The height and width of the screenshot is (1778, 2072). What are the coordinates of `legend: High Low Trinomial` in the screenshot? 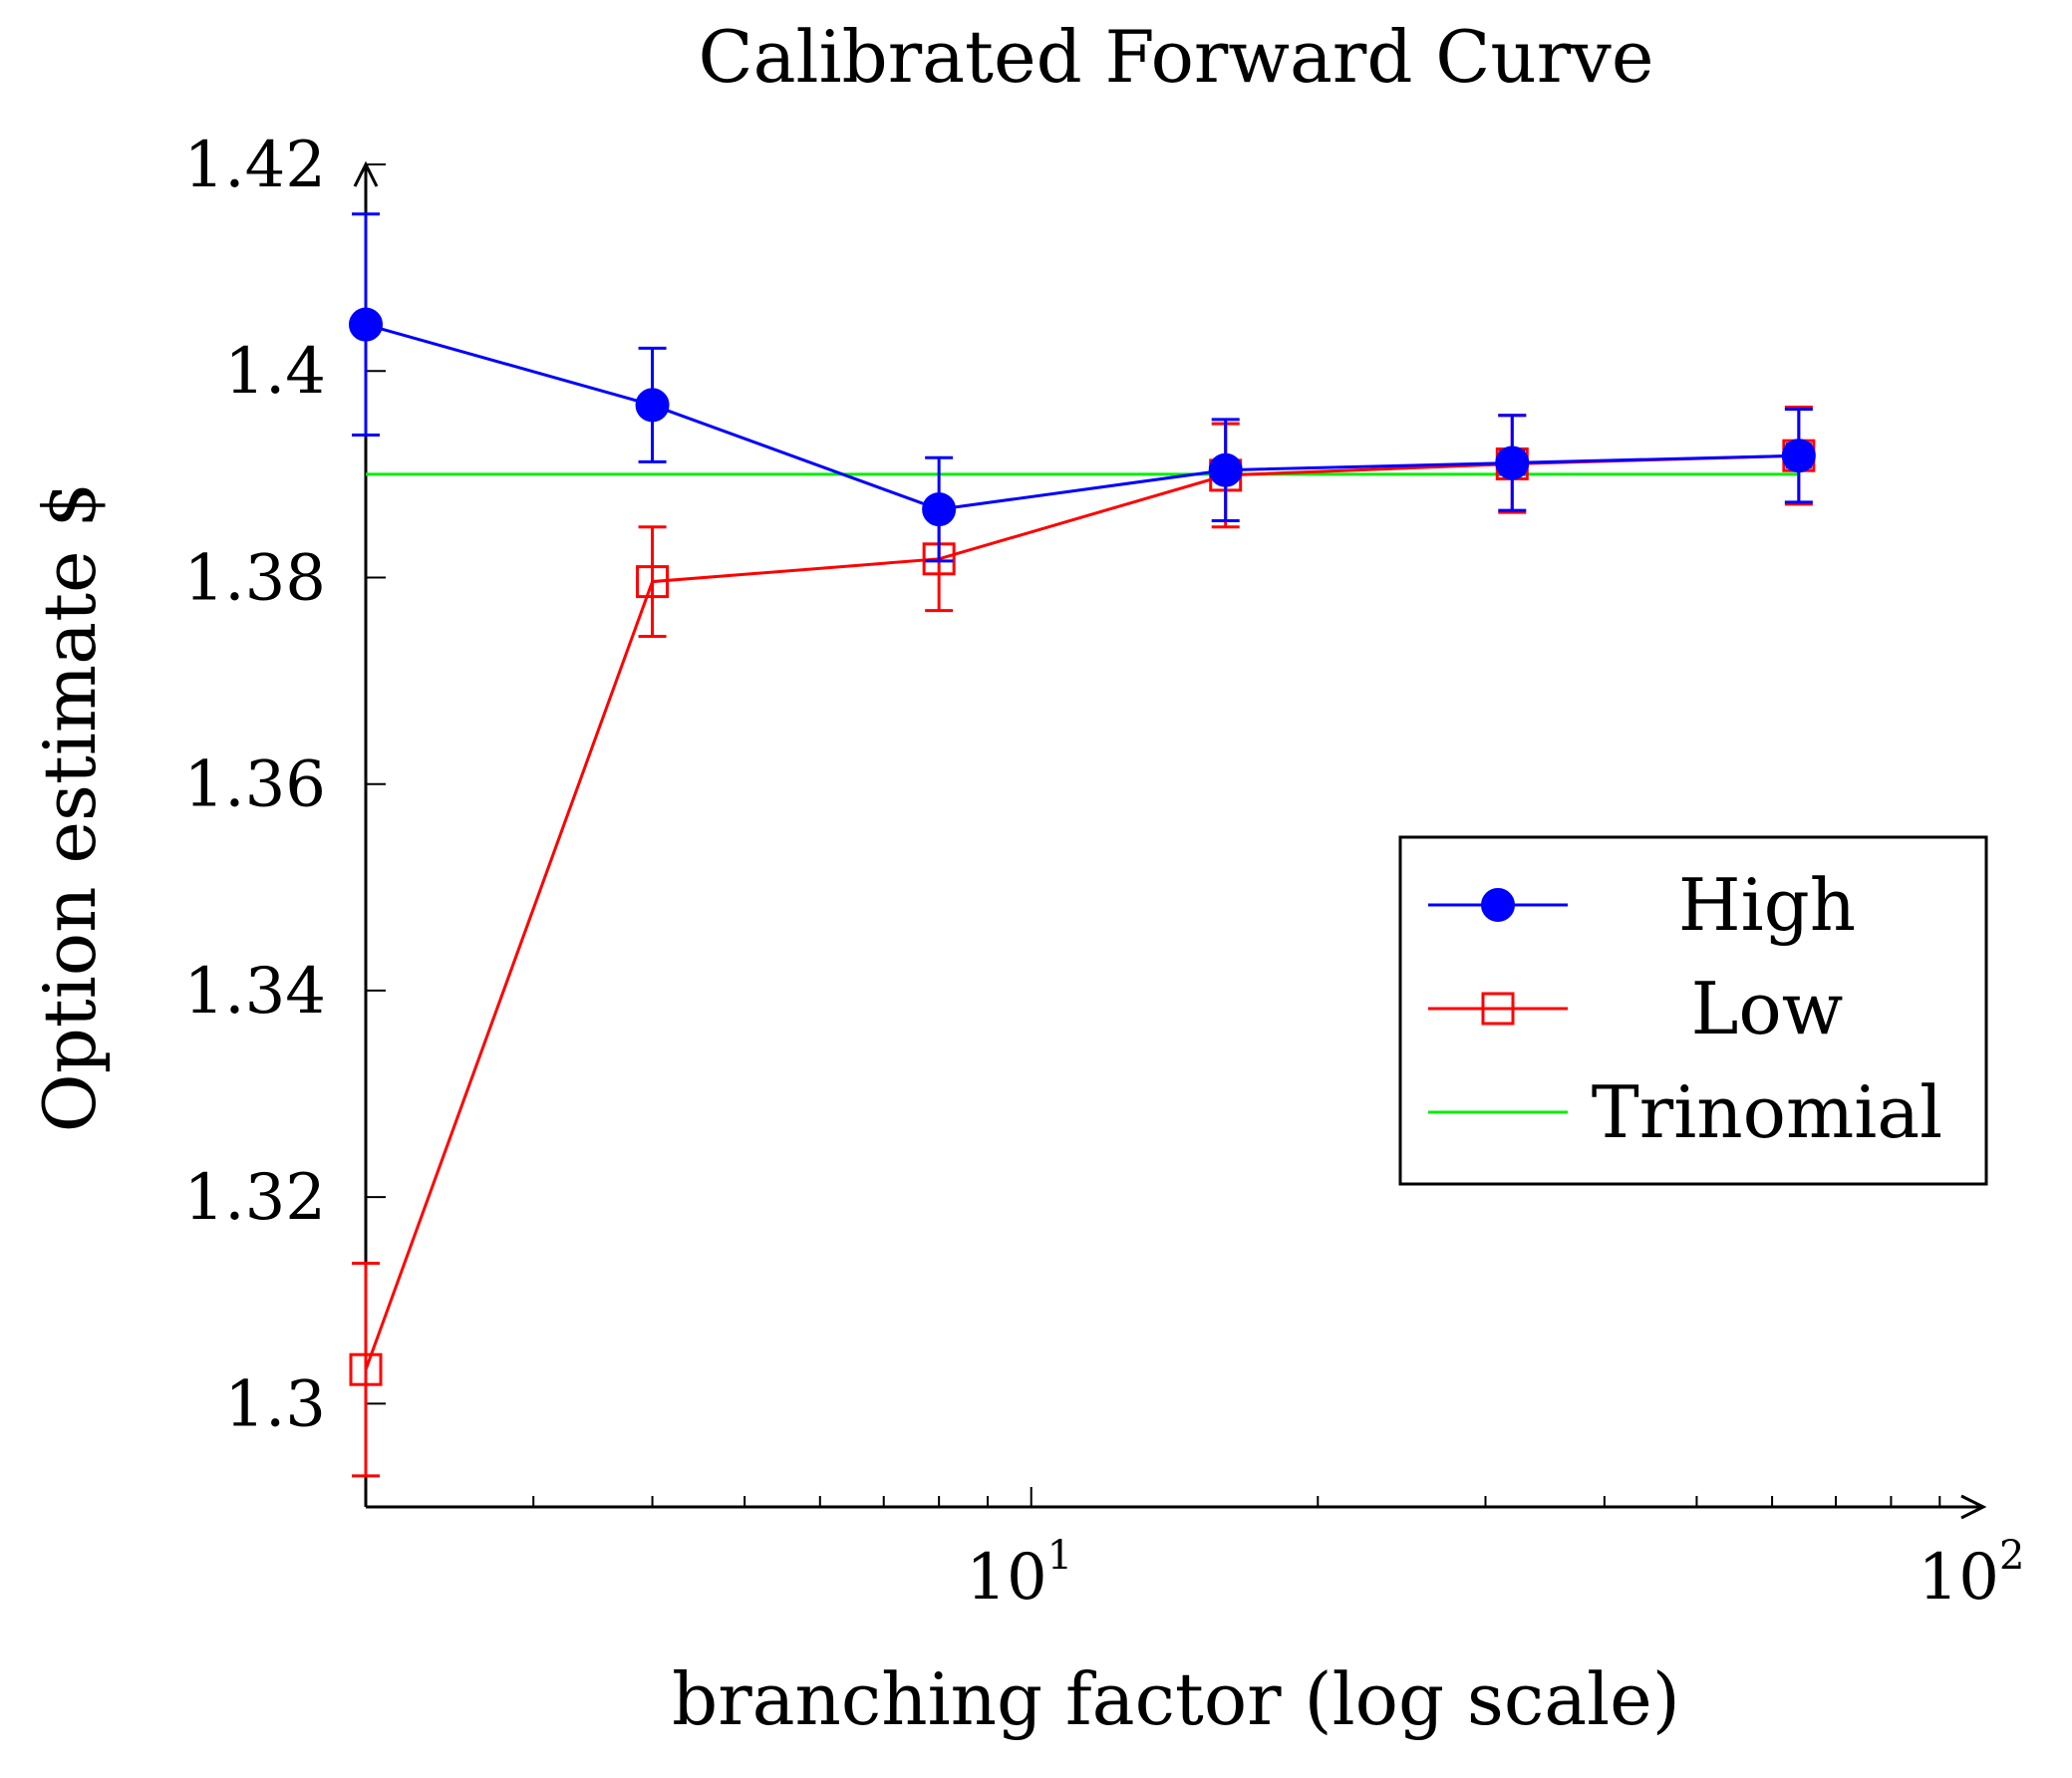 It's located at (1693, 1010).